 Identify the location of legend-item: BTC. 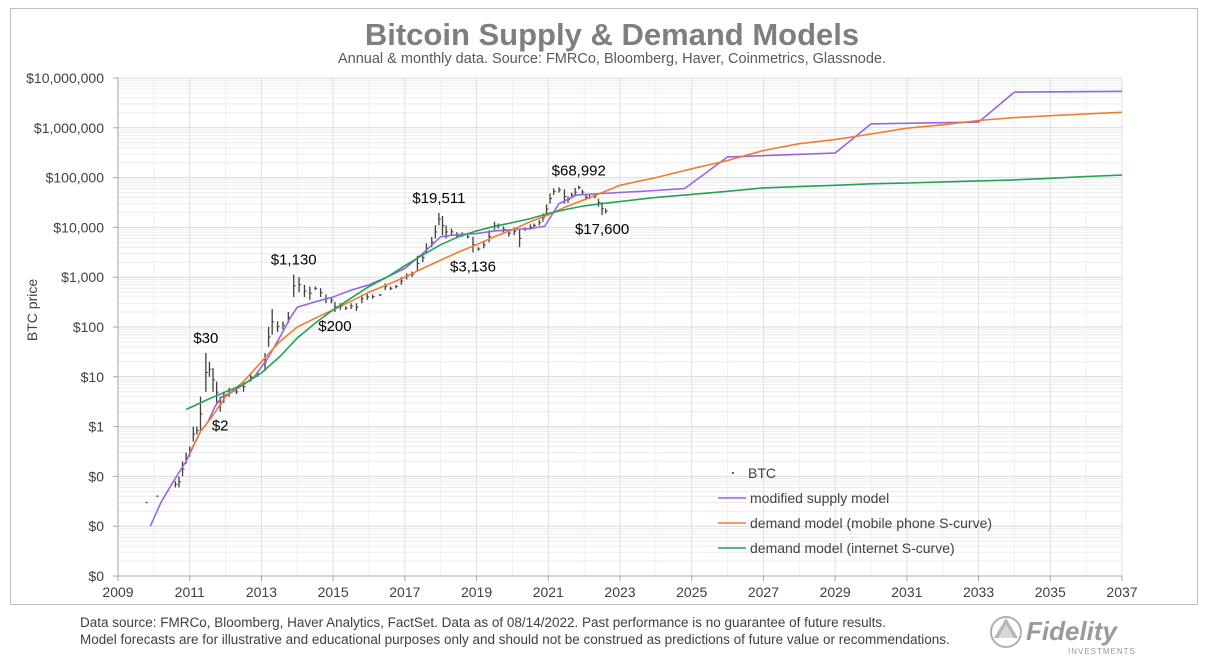
(754, 473).